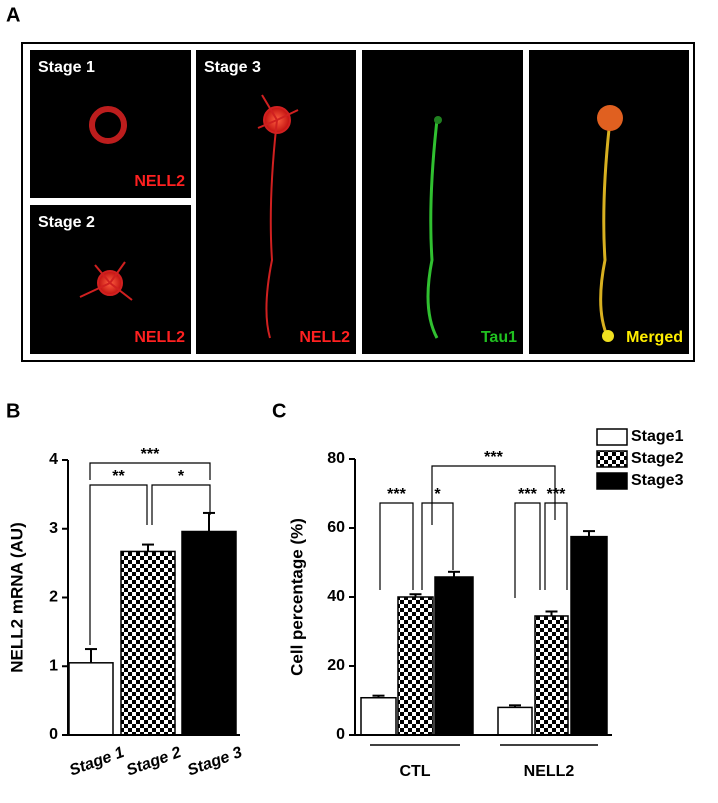 This screenshot has height=803, width=718. I want to click on y-tick-label: 2, so click(53, 597).